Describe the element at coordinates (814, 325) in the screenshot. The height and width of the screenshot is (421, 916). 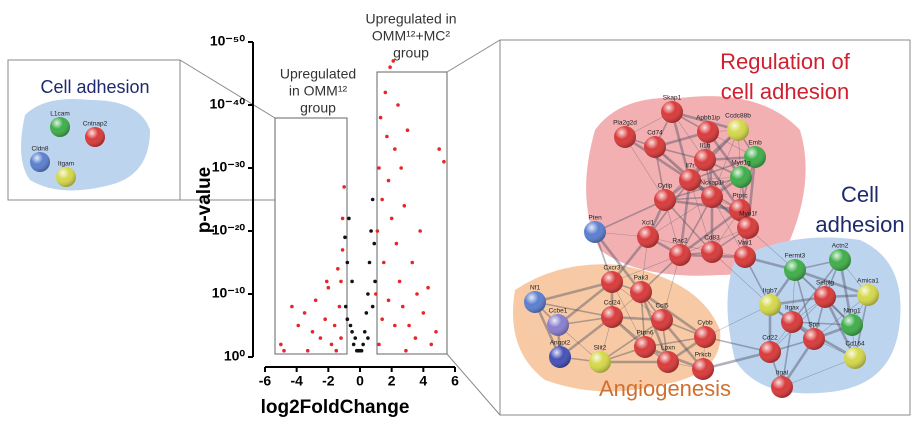
I see `node-label: Spn` at that location.